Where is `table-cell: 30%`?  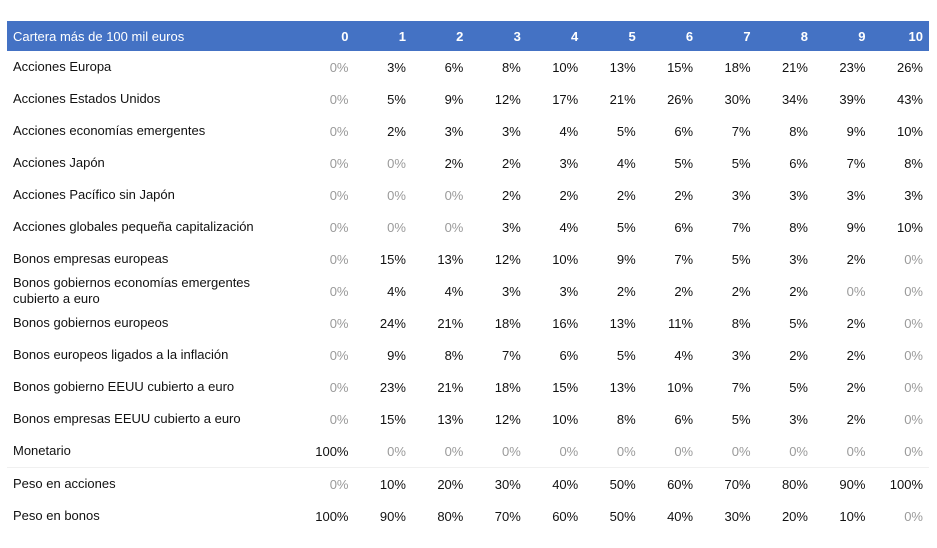 table-cell: 30% is located at coordinates (737, 516).